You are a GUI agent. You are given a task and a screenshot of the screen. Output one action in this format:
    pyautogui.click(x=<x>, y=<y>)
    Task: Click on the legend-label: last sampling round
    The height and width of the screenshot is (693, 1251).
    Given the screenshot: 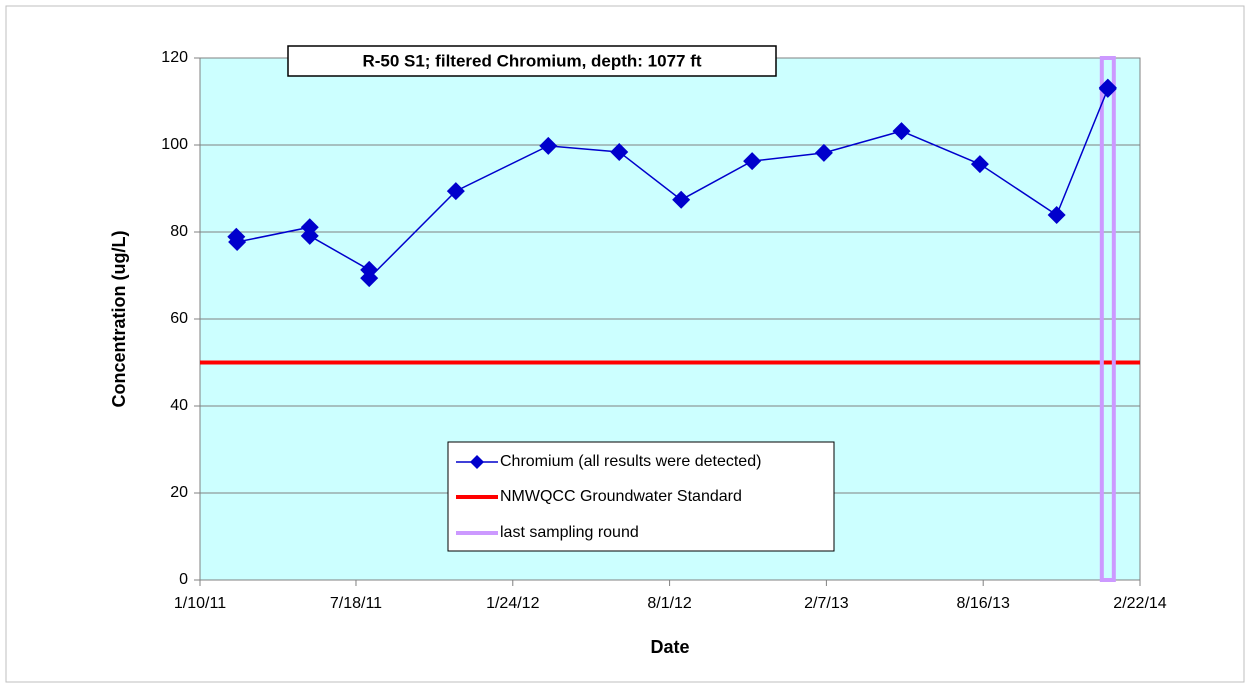 What is the action you would take?
    pyautogui.click(x=569, y=532)
    